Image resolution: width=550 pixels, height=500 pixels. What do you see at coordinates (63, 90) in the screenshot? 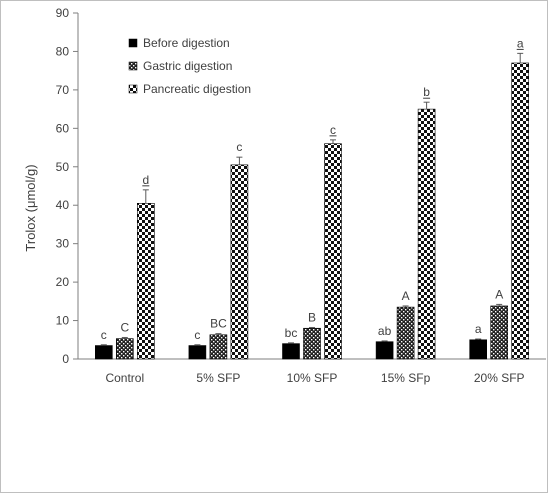
I see `y-tick-label: 70` at bounding box center [63, 90].